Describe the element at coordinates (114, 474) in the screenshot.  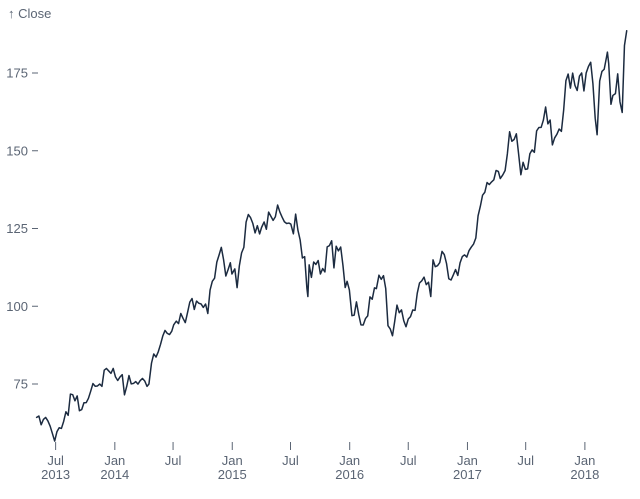
I see `x-tick-label-year: 2014` at that location.